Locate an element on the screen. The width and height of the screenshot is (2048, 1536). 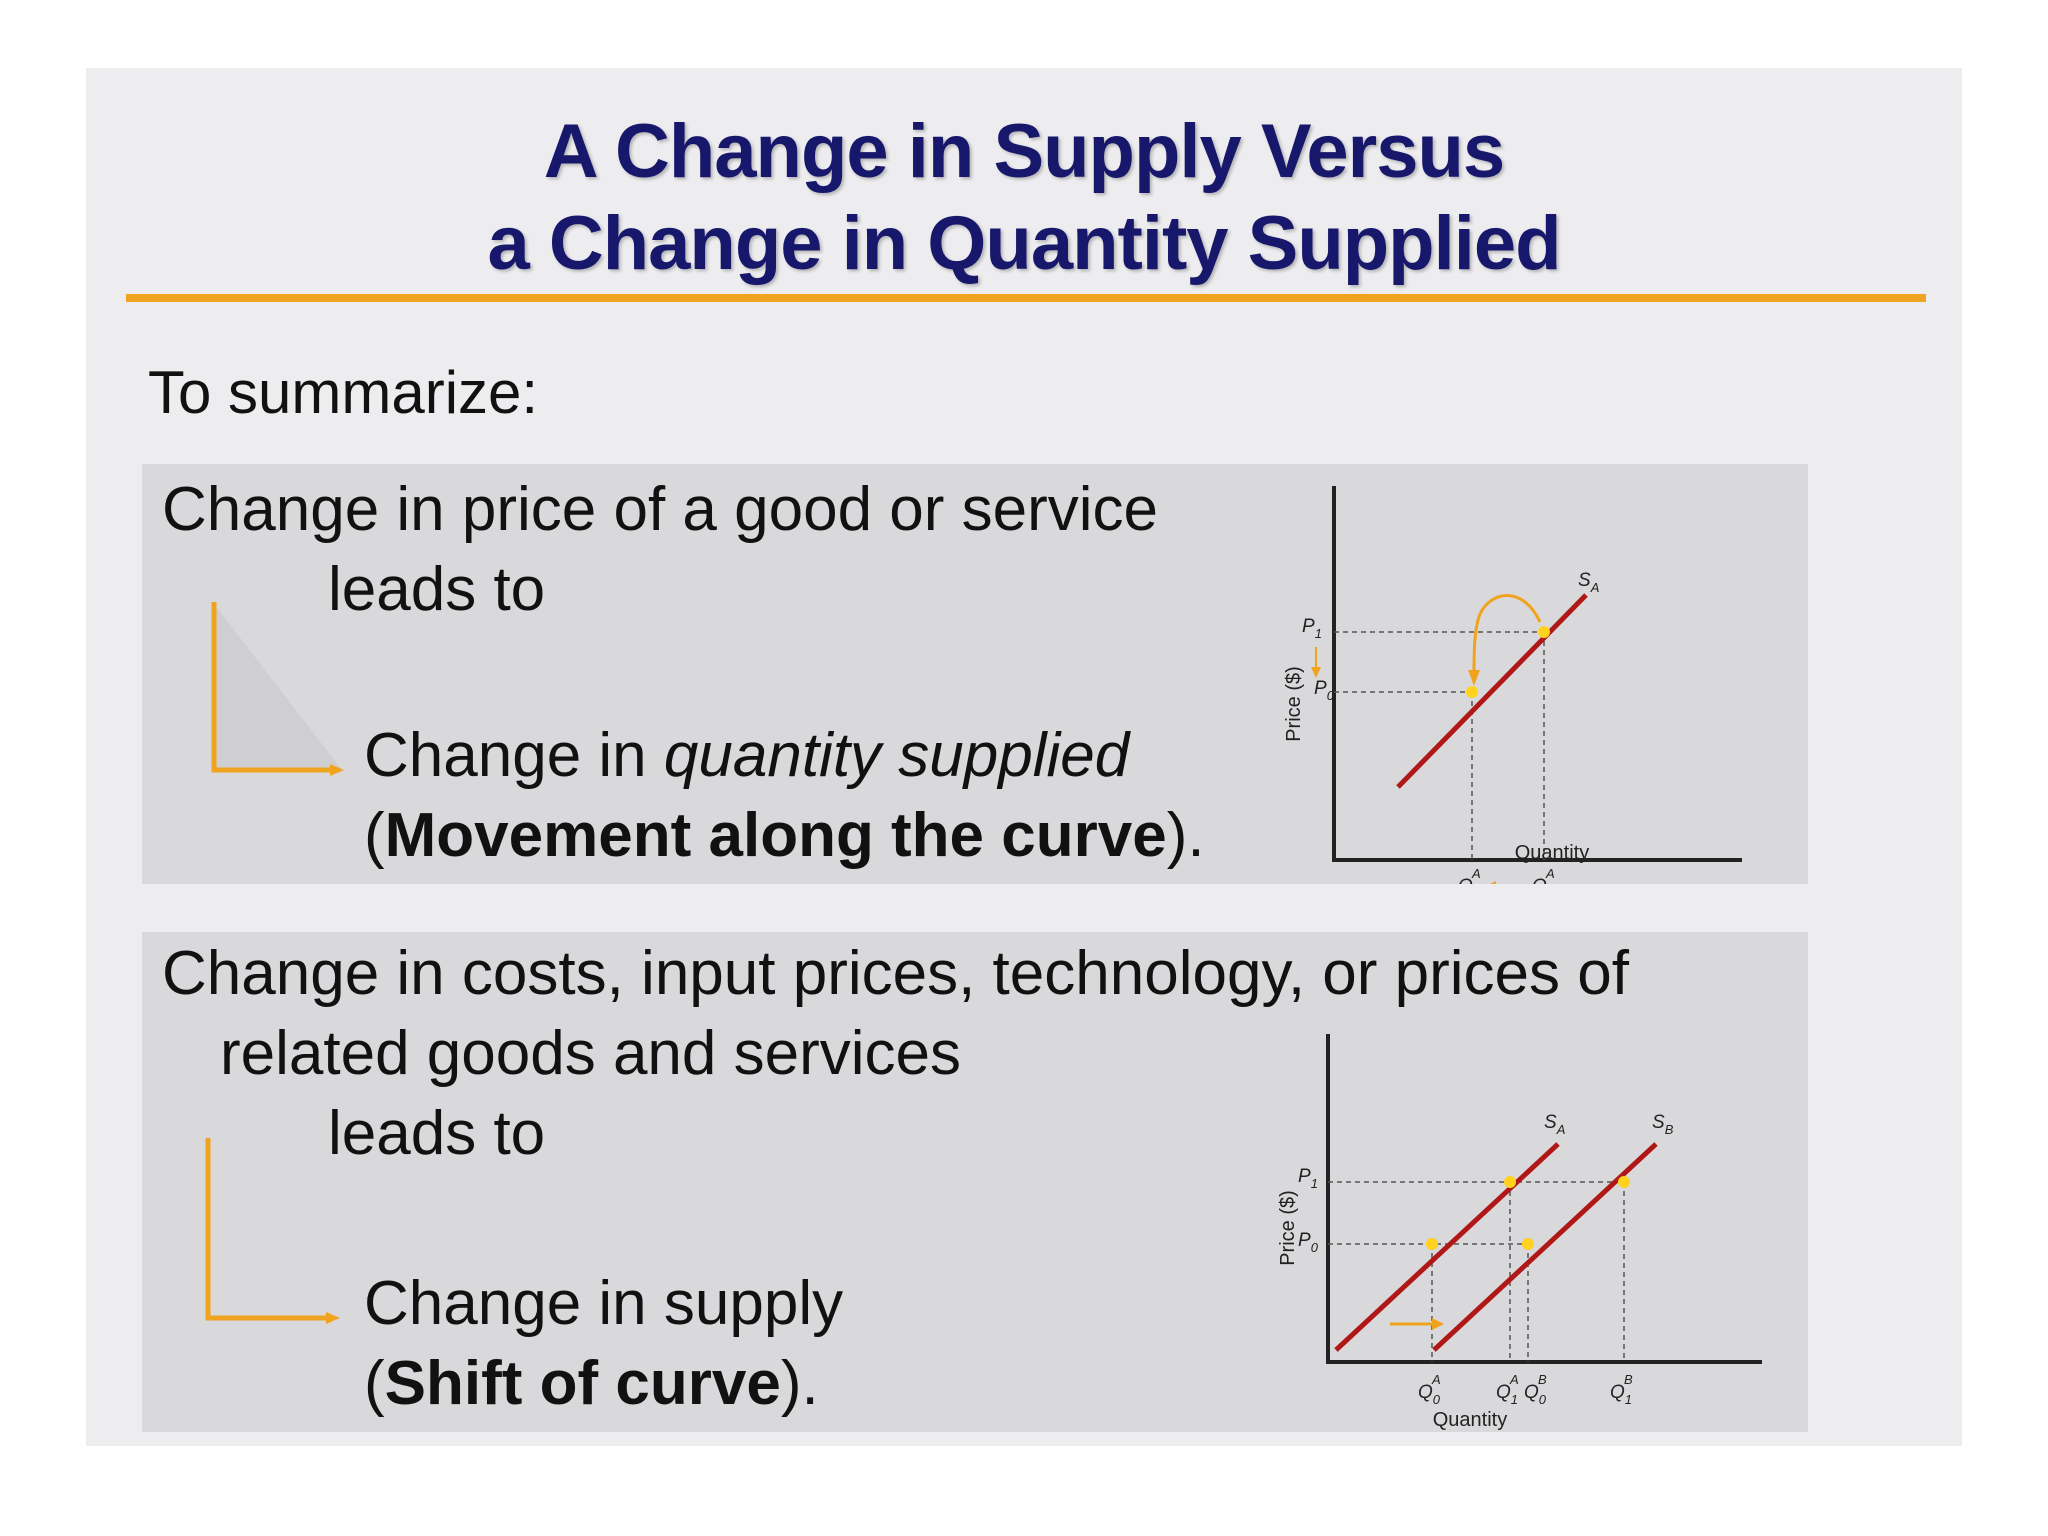
label-q0b: Q0B is located at coordinates (1535, 1389).